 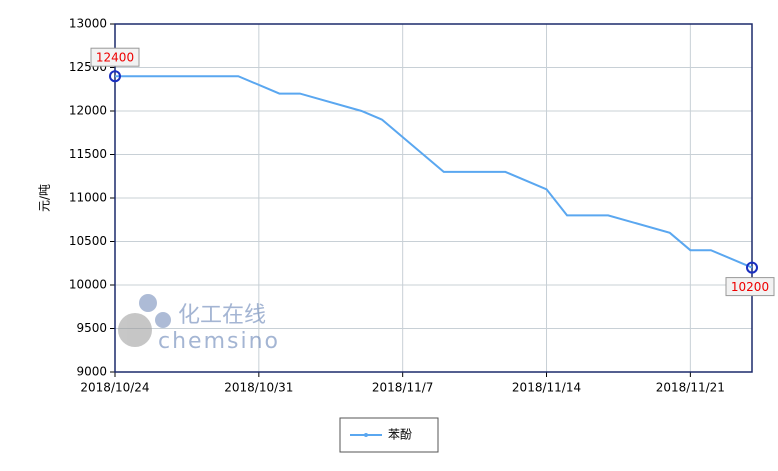 I want to click on x-tick-label: 2018/11/7, so click(x=403, y=388).